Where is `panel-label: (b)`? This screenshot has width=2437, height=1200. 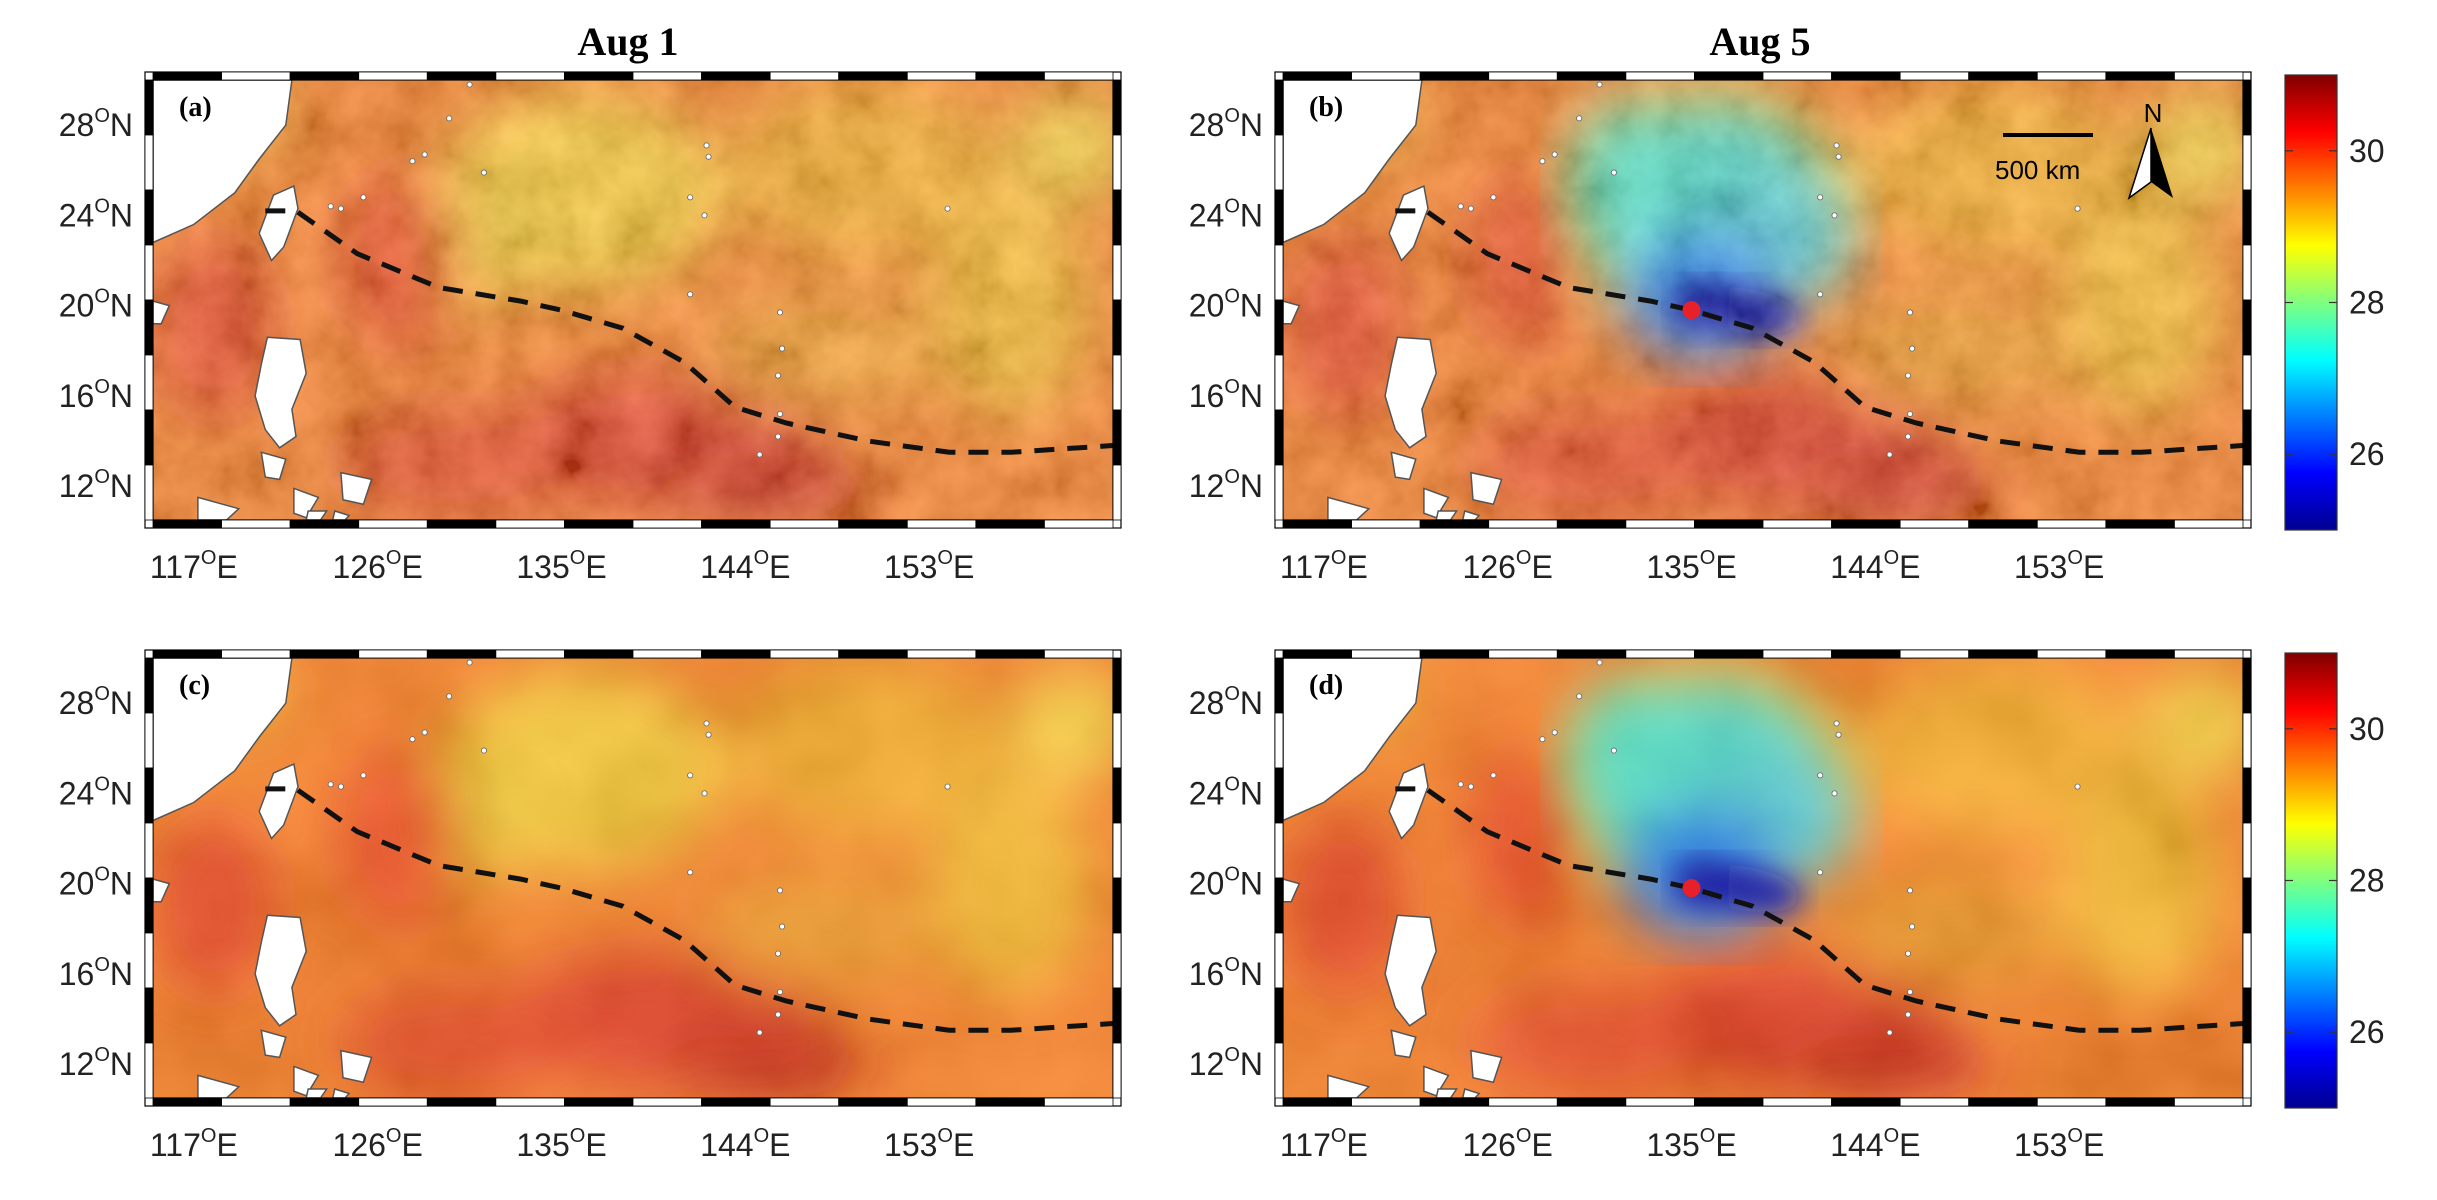 panel-label: (b) is located at coordinates (1326, 107).